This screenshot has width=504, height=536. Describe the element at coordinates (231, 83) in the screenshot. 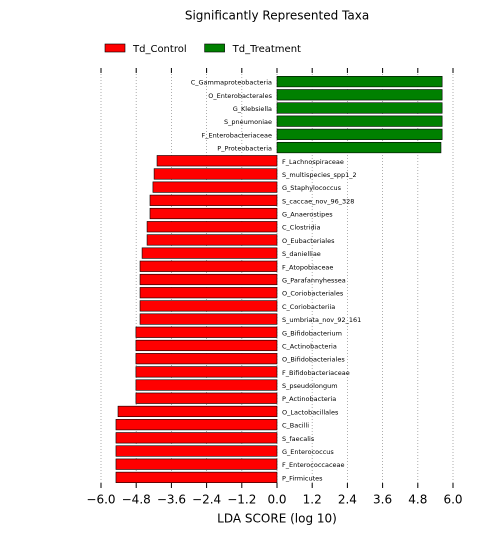

I see `category-label: C_Gammaproteobacteria` at that location.